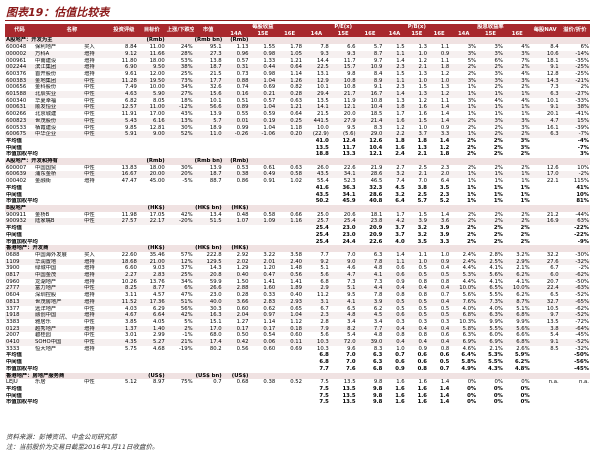 This screenshot has height=458, width=595. I want to click on cell: 25.0, so click(322, 214).